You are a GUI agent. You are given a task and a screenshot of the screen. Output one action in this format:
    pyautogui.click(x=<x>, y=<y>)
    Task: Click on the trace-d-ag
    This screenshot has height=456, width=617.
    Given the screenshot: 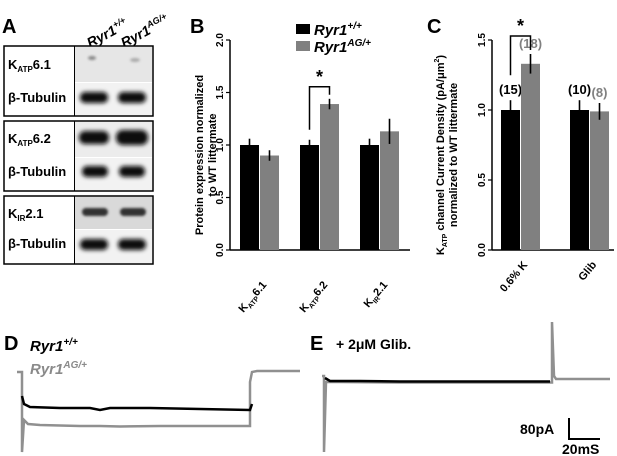 What is the action you would take?
    pyautogui.click(x=158, y=411)
    